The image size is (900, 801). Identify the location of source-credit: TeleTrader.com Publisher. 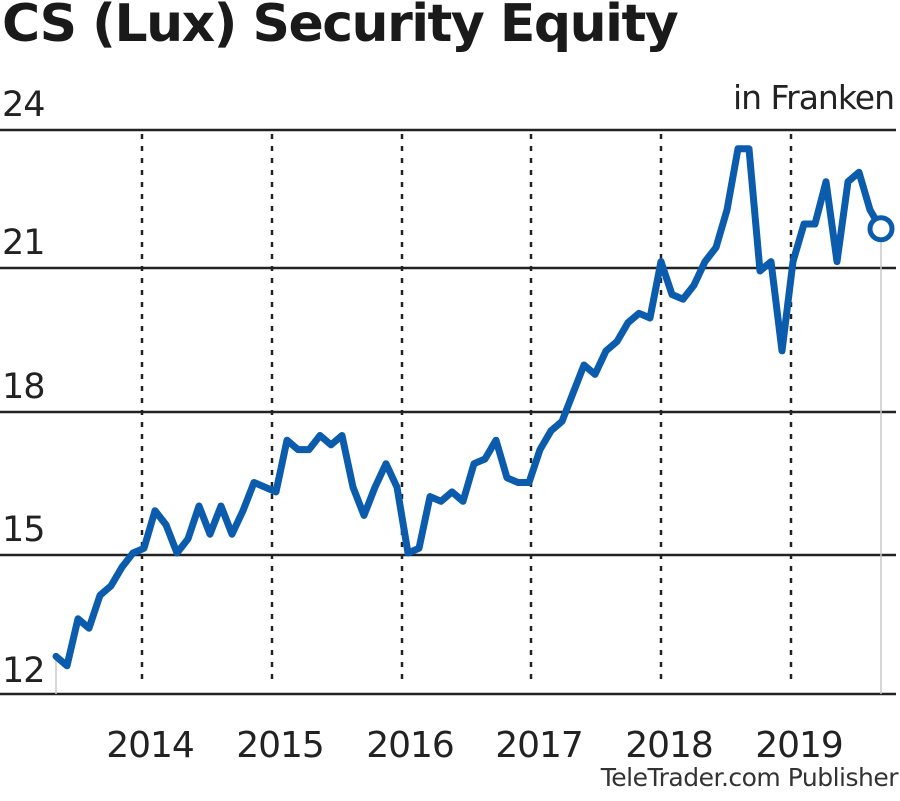
(749, 777).